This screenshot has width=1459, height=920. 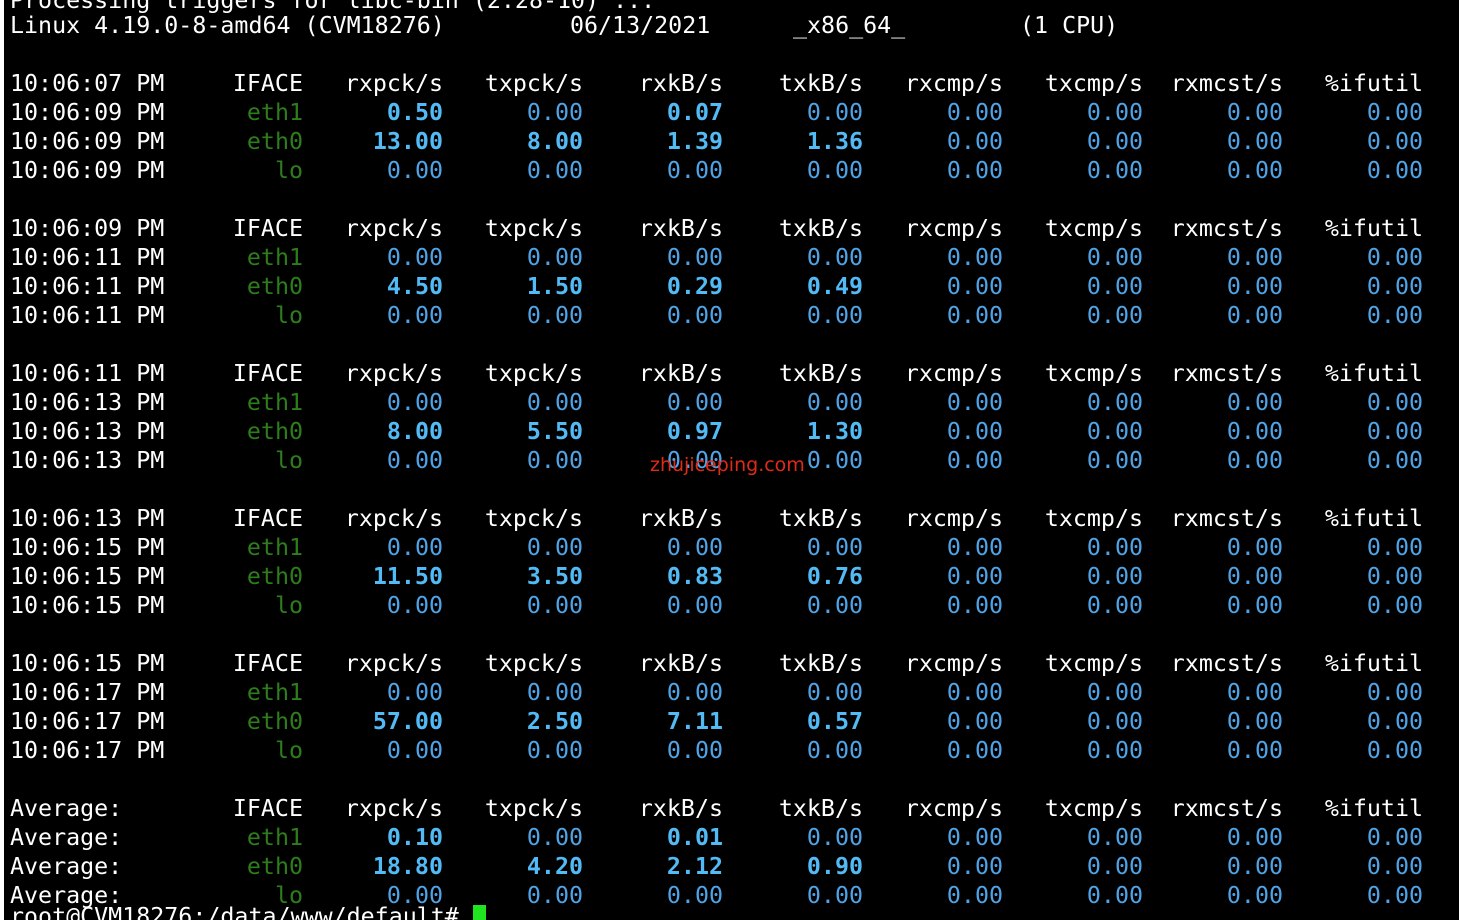 I want to click on iface-name: lo, so click(x=288, y=170).